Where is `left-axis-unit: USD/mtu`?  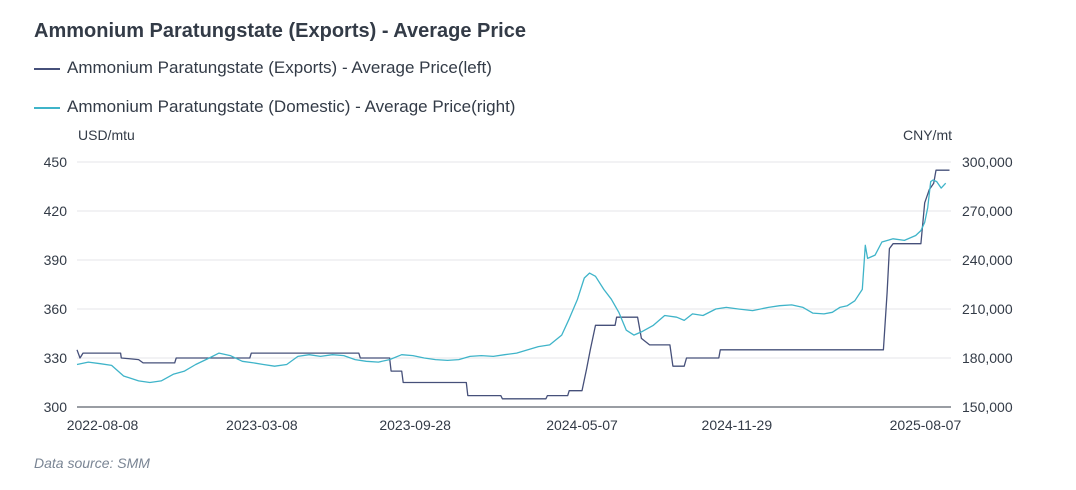
left-axis-unit: USD/mtu is located at coordinates (106, 135).